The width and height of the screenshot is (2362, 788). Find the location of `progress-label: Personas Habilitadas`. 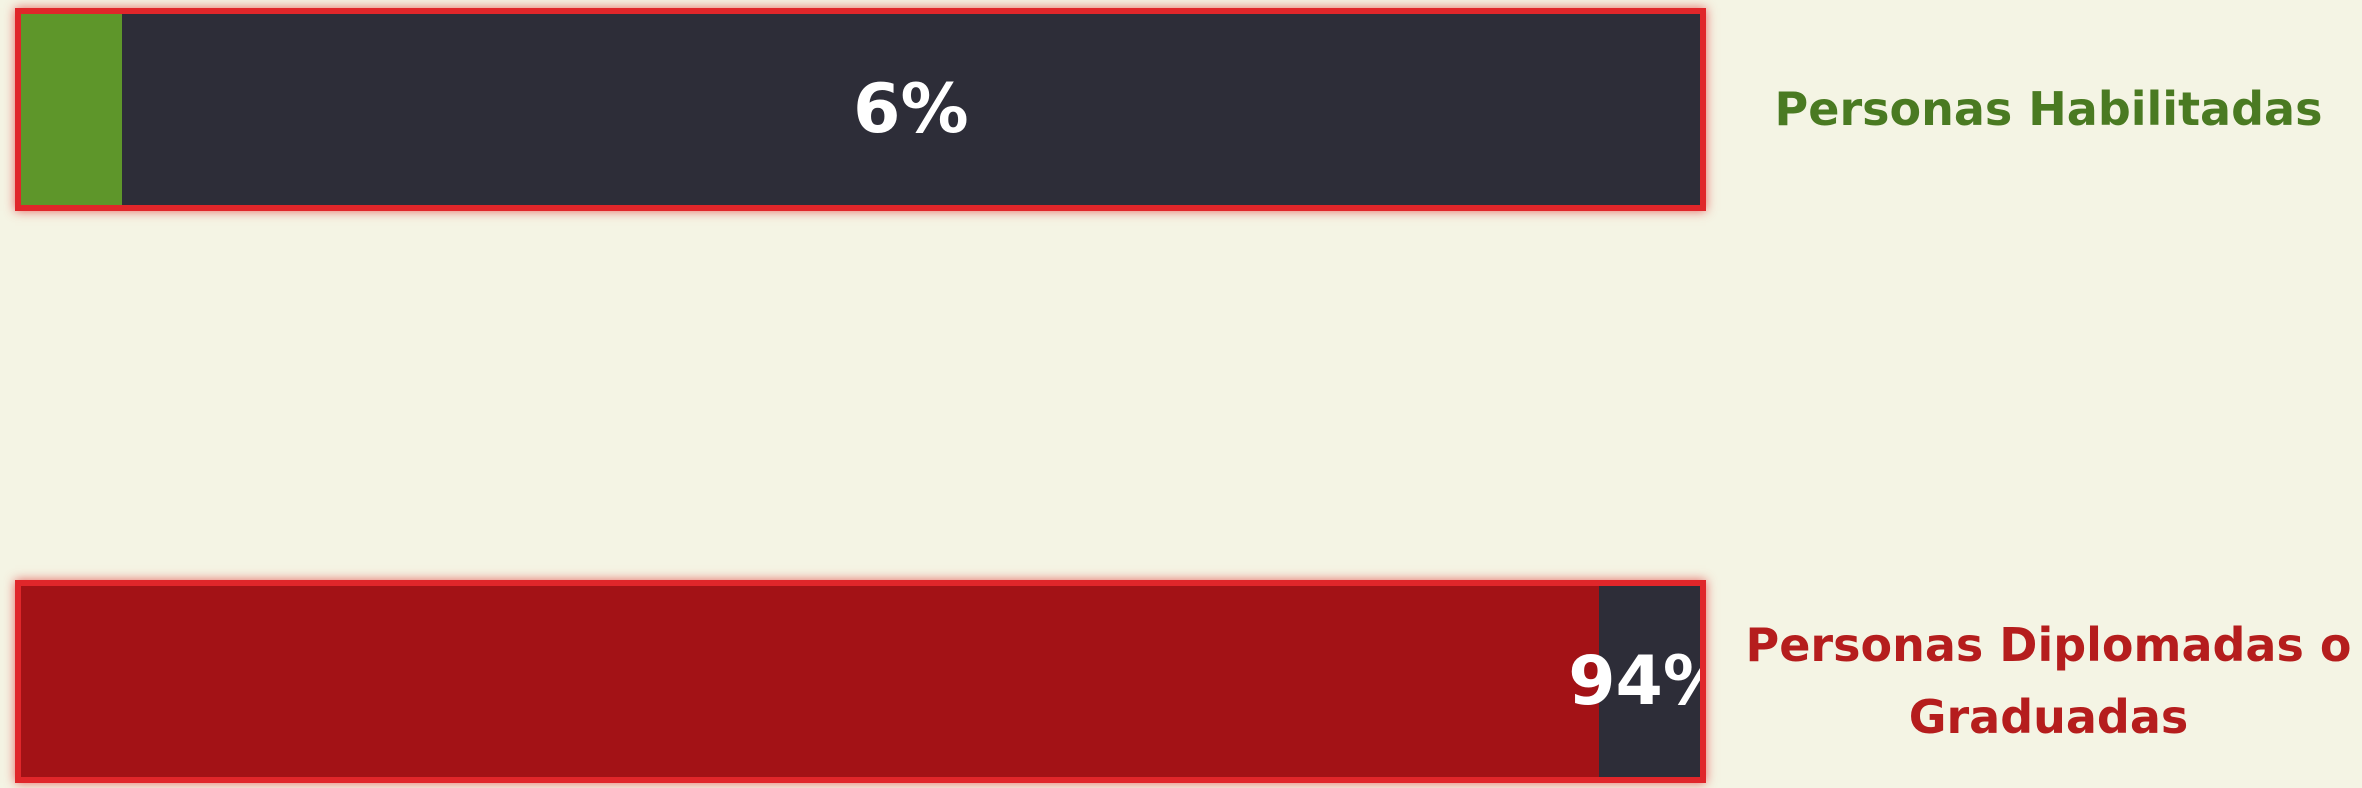

progress-label: Personas Habilitadas is located at coordinates (2048, 108).